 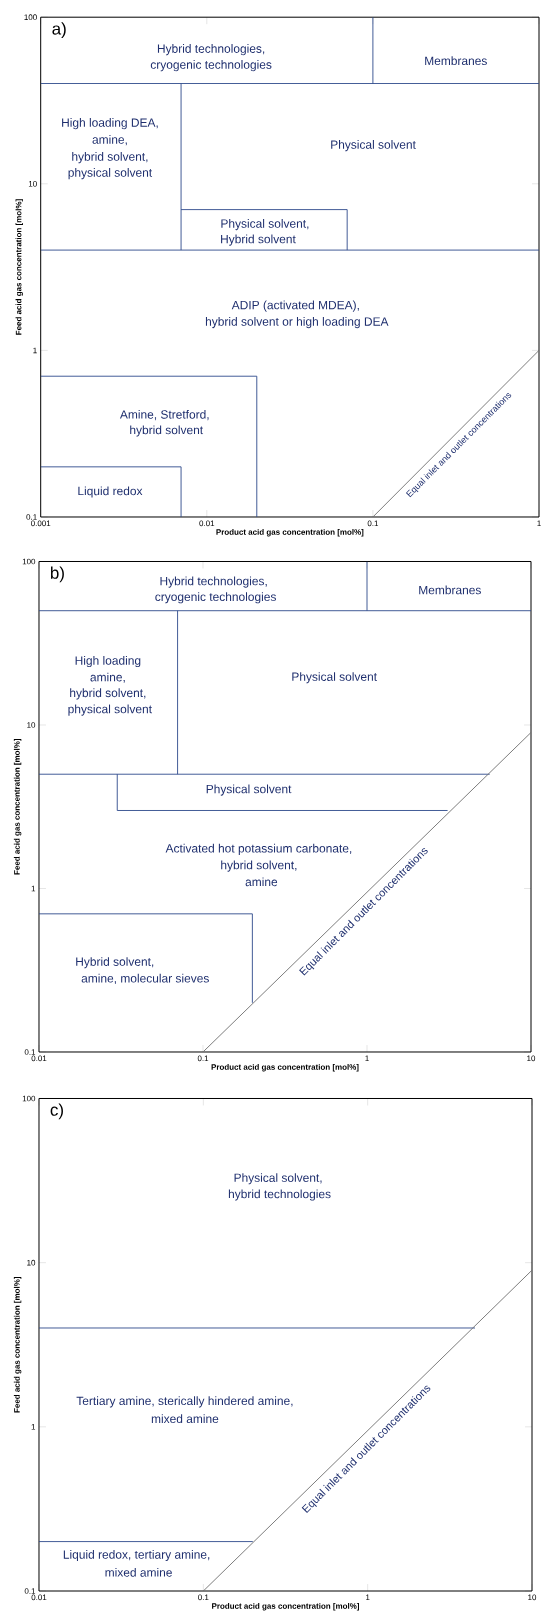 I want to click on annotation: High loading, so click(x=108, y=661).